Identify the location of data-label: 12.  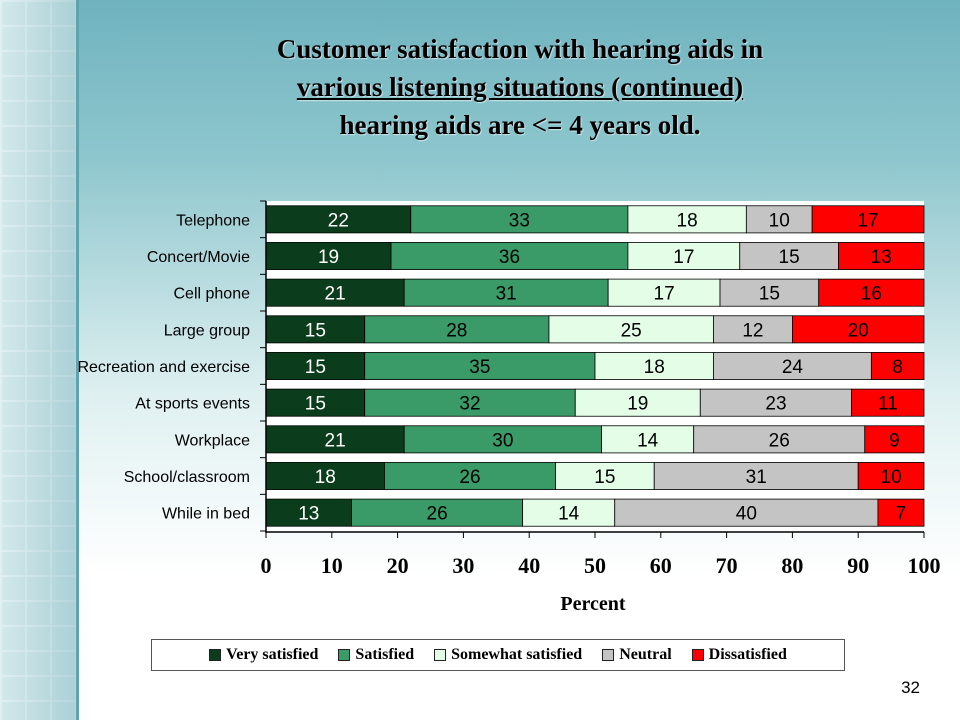
(752, 330).